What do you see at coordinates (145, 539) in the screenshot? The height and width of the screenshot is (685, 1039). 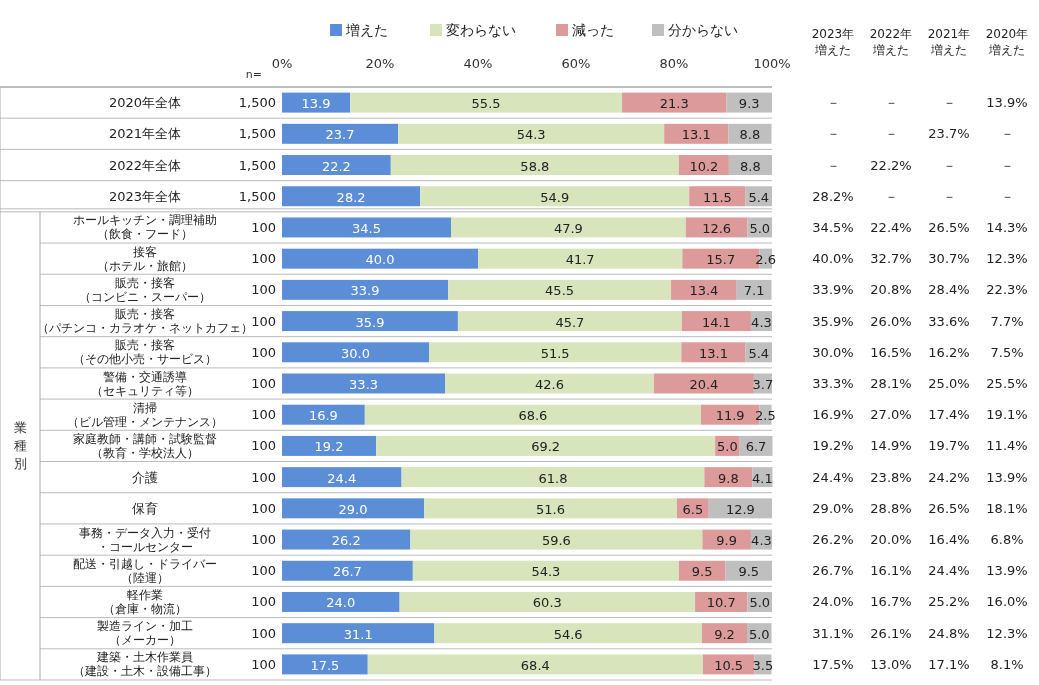 I see `y-tick-label: 事務・データ入力・受付・コールセンター` at bounding box center [145, 539].